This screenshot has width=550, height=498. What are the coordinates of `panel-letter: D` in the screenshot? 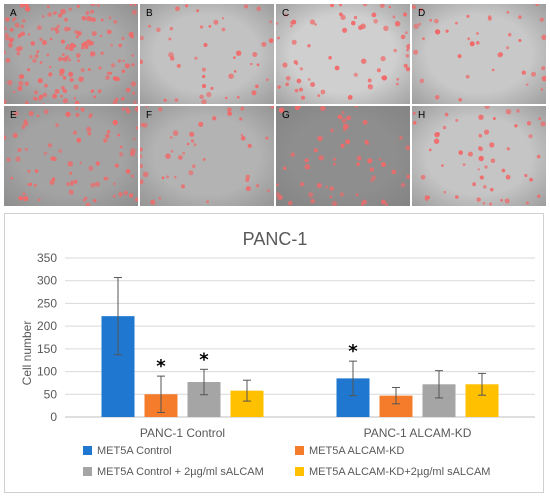 It's located at (422, 13).